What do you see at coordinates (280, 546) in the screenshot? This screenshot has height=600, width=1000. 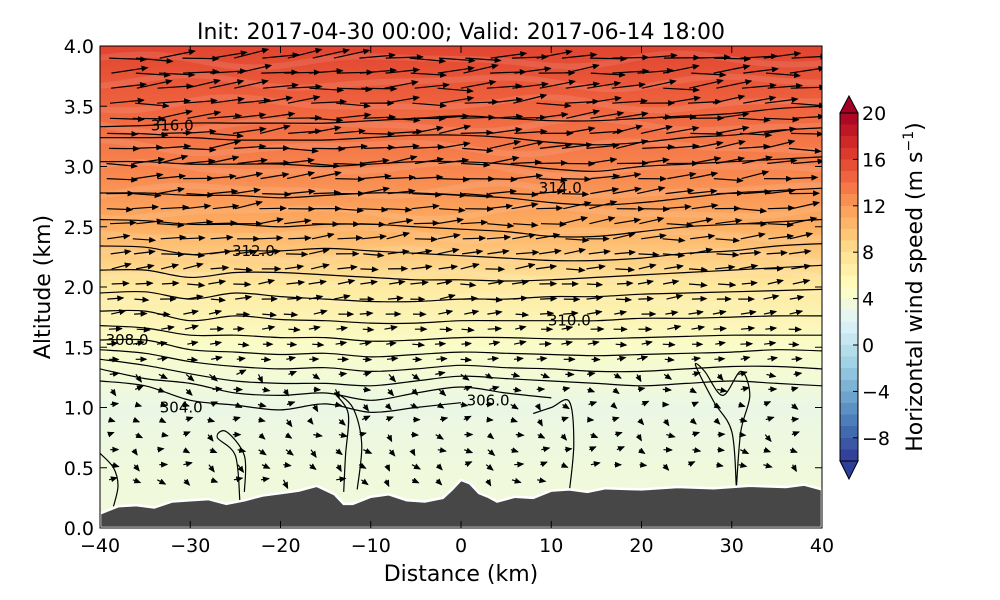 I see `x-tick-label: −20` at bounding box center [280, 546].